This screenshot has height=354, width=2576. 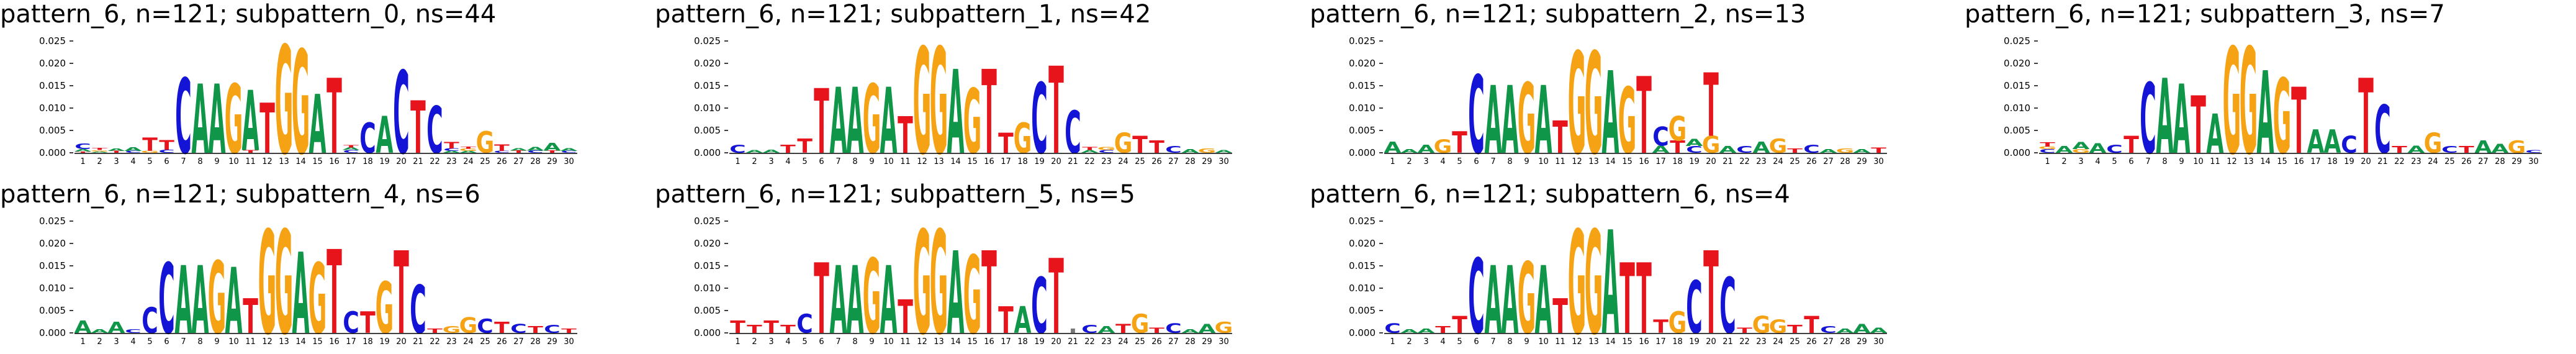 I want to click on x-tick-label: 30, so click(x=1878, y=161).